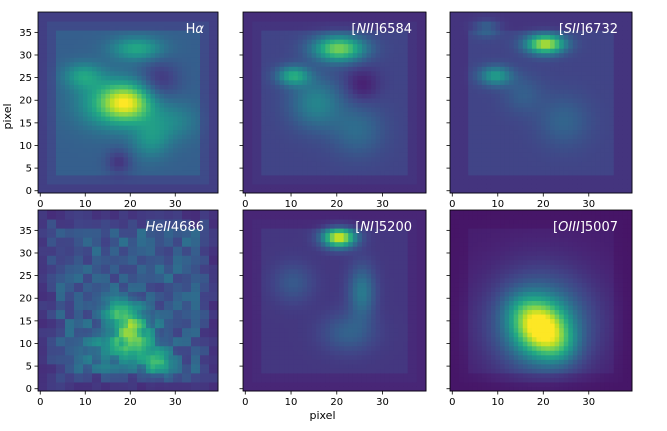 Image resolution: width=667 pixels, height=431 pixels. What do you see at coordinates (334, 102) in the screenshot?
I see `panel-frame` at bounding box center [334, 102].